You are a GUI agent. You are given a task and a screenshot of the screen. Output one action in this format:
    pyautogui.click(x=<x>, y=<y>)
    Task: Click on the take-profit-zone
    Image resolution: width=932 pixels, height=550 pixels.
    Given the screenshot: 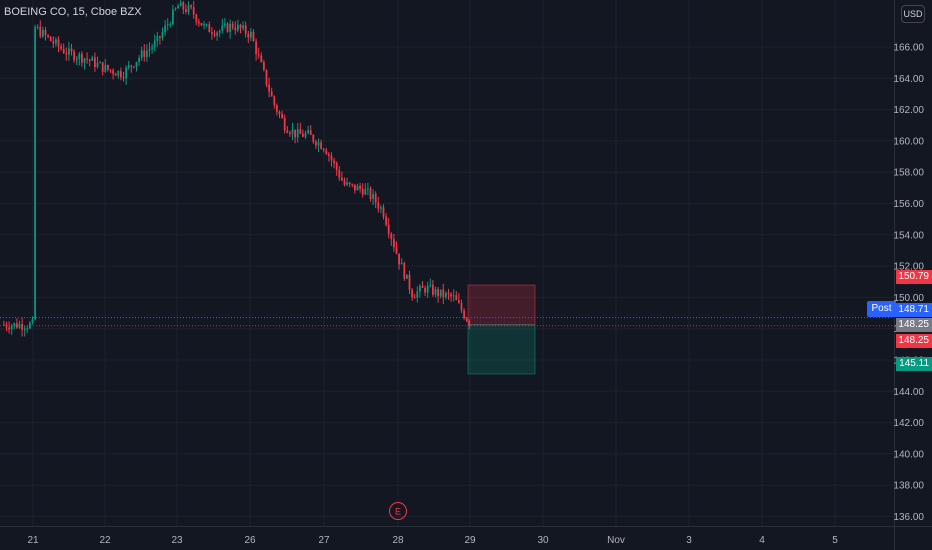 What is the action you would take?
    pyautogui.click(x=501, y=349)
    